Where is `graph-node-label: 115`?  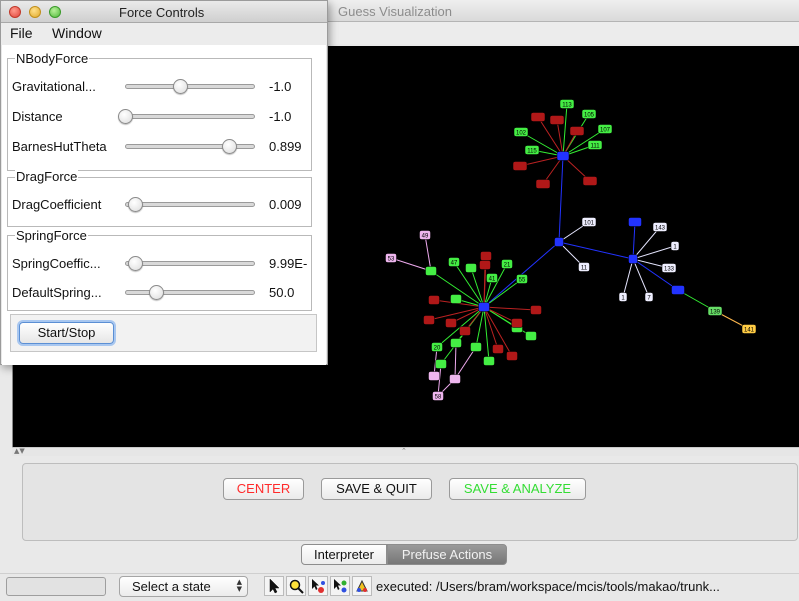 graph-node-label: 115 is located at coordinates (532, 152).